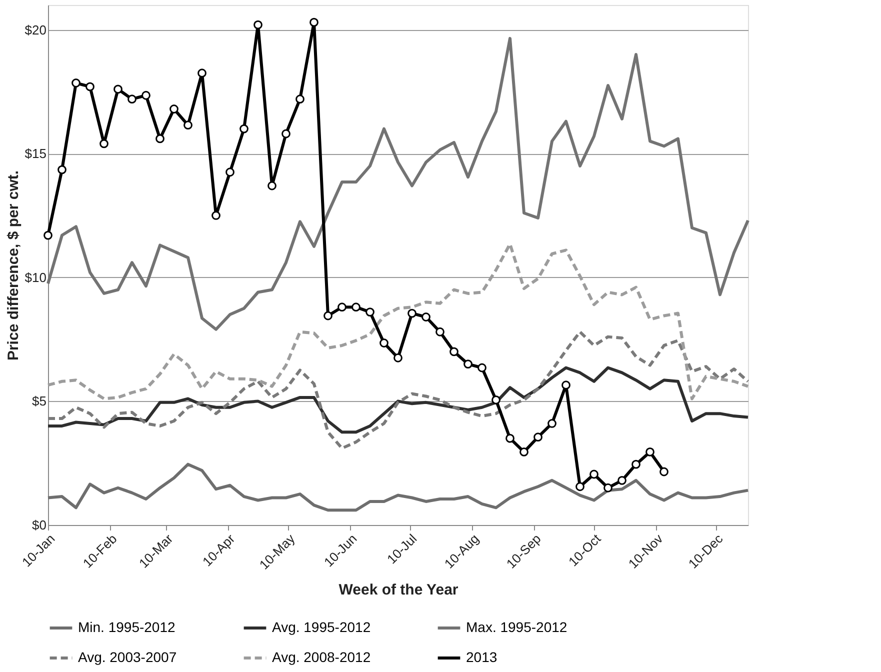  What do you see at coordinates (127, 627) in the screenshot?
I see `legend-label: Min. 1995-2012` at bounding box center [127, 627].